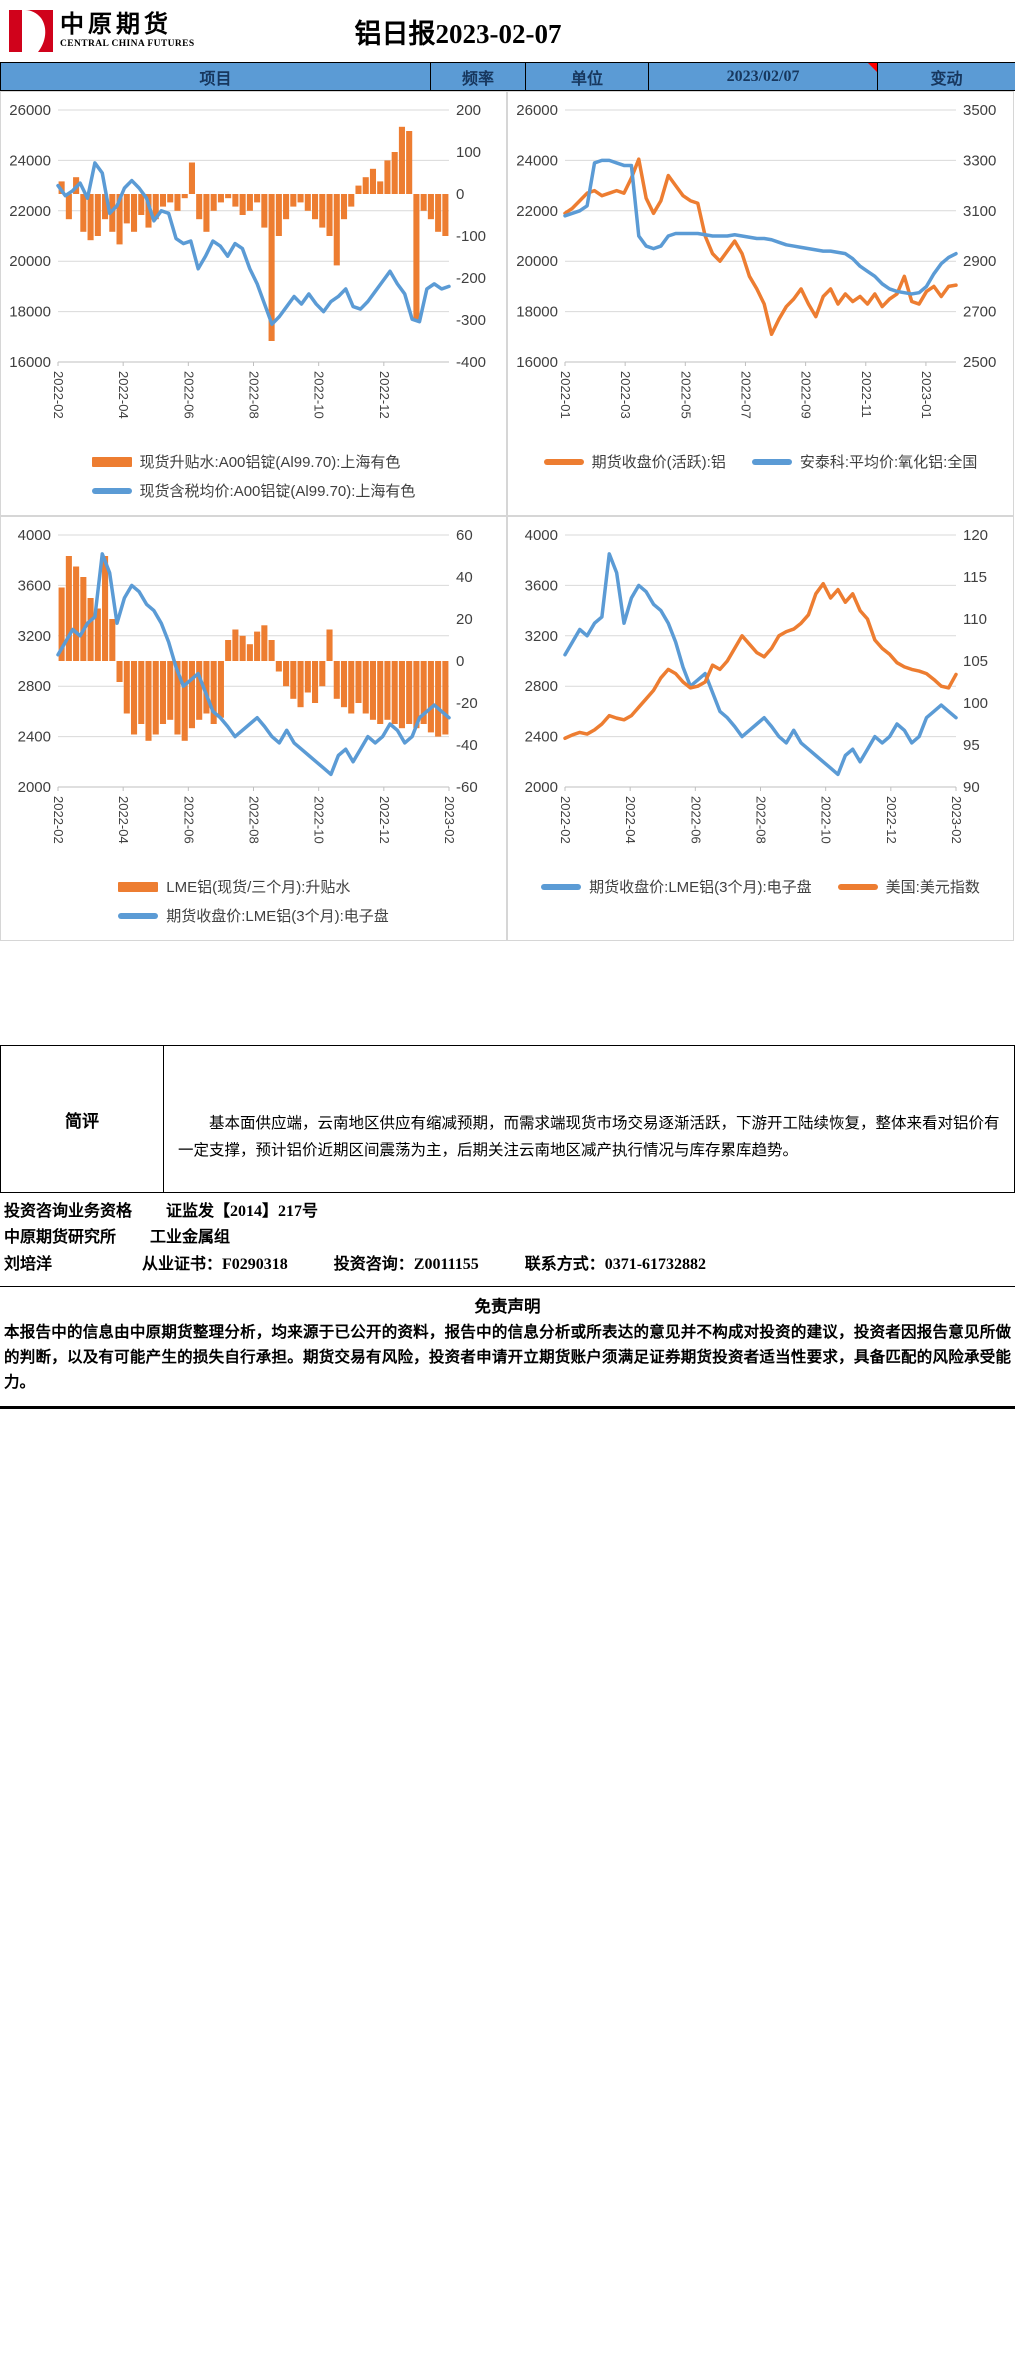  Describe the element at coordinates (116, 24) in the screenshot. I see `logo-company-name: 中原期货` at that location.